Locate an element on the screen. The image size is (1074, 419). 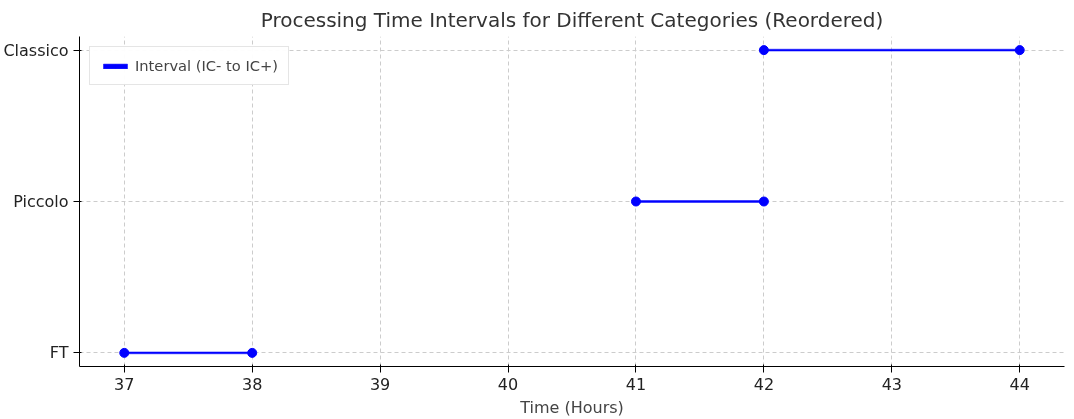
x-tick-label: 37 is located at coordinates (124, 384).